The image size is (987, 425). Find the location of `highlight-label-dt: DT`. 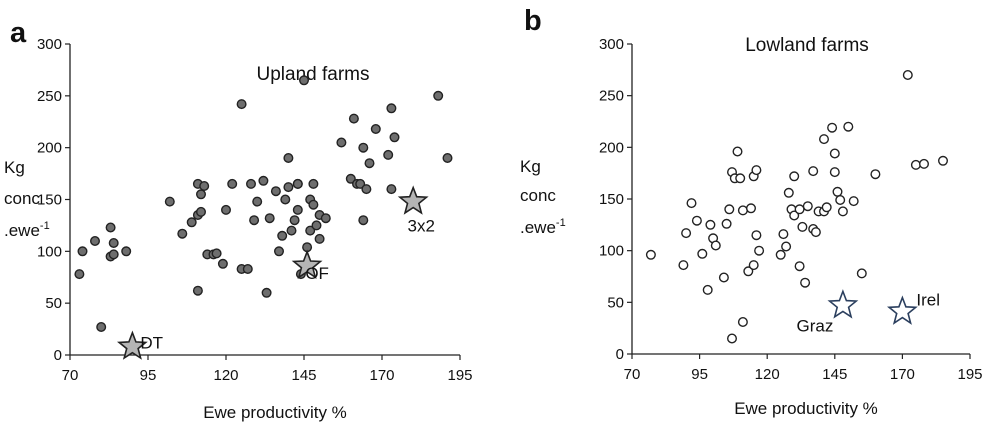

highlight-label-dt: DT is located at coordinates (151, 343).